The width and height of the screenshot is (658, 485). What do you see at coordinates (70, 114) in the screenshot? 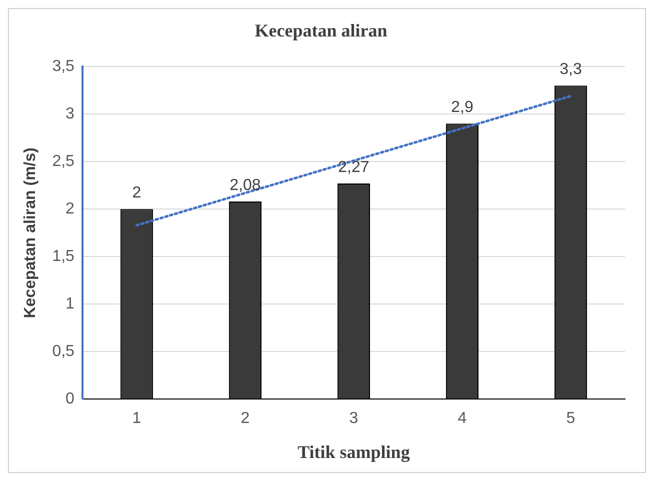
I see `y-tick-label: 3` at bounding box center [70, 114].